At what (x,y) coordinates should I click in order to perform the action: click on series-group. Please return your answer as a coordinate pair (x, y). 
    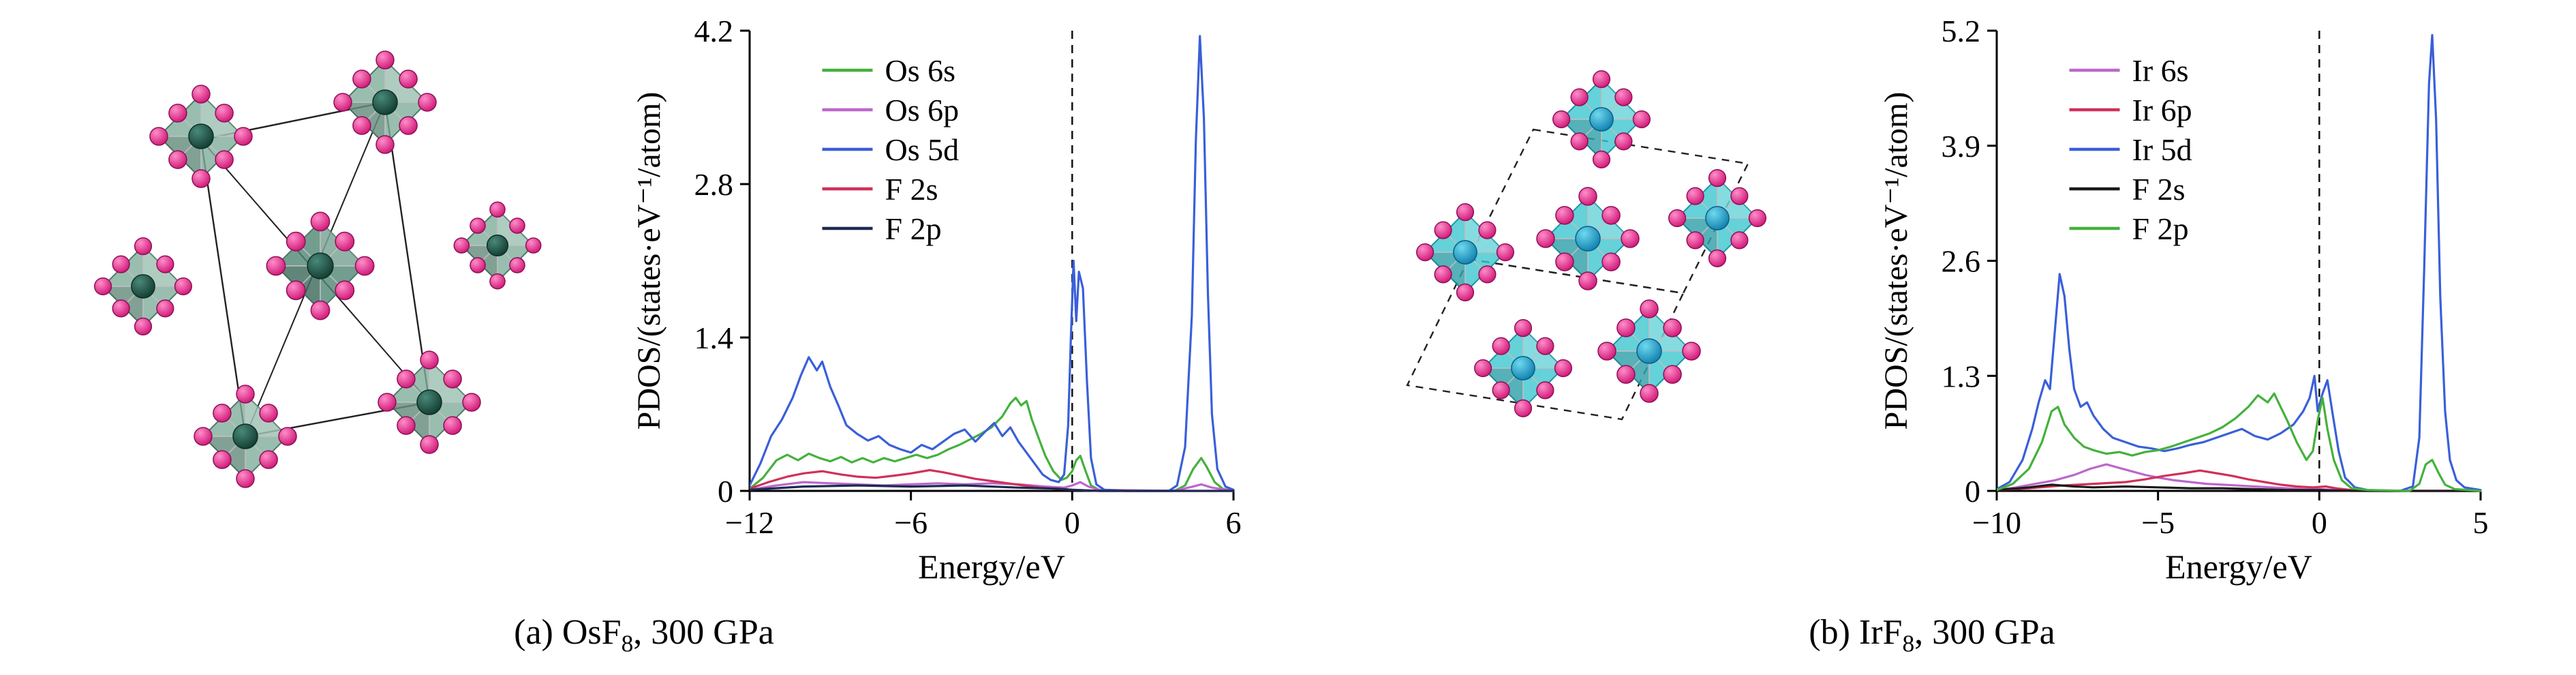
    Looking at the image, I should click on (2239, 262).